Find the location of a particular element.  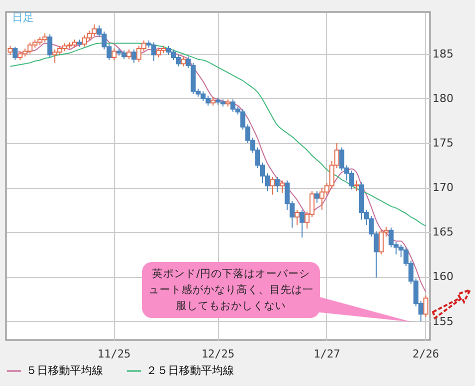

y-tick-label: 180 is located at coordinates (443, 98).